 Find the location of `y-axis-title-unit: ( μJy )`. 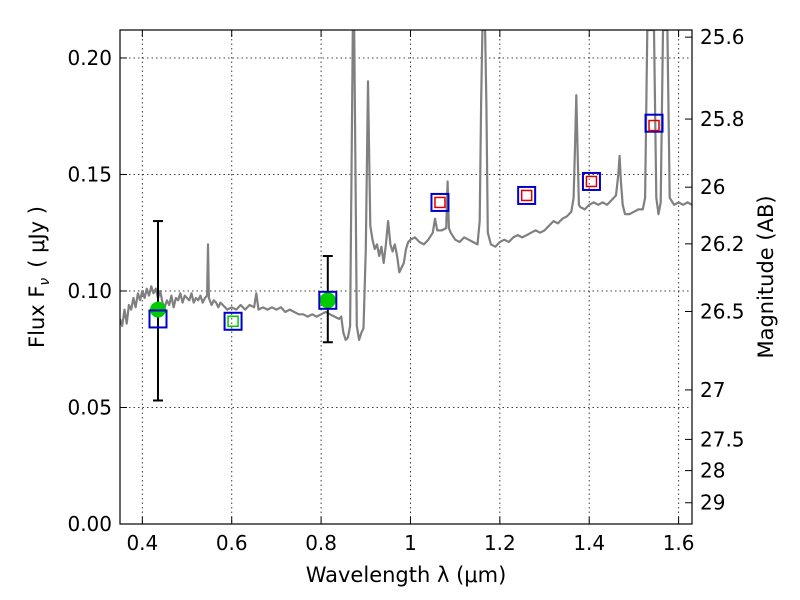

y-axis-title-unit: ( μJy ) is located at coordinates (37, 237).